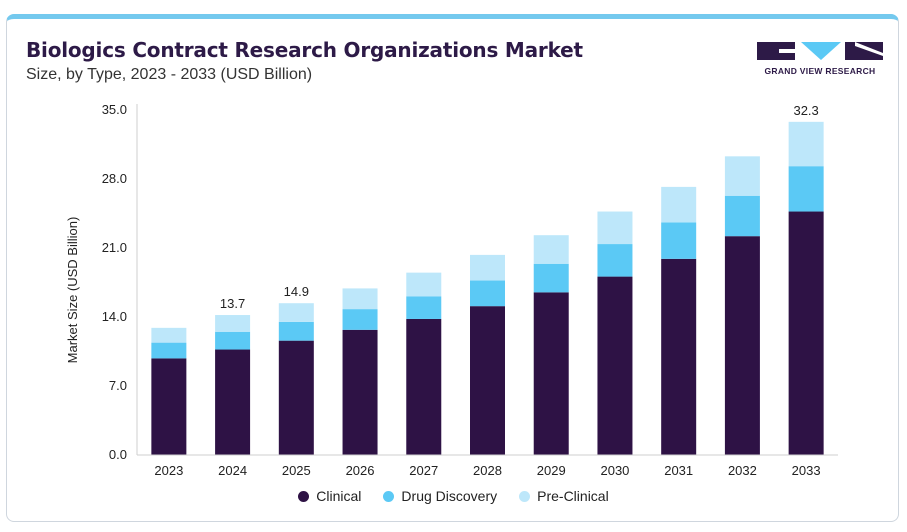 The height and width of the screenshot is (532, 907). I want to click on bar-pre-clinical-2027, so click(424, 284).